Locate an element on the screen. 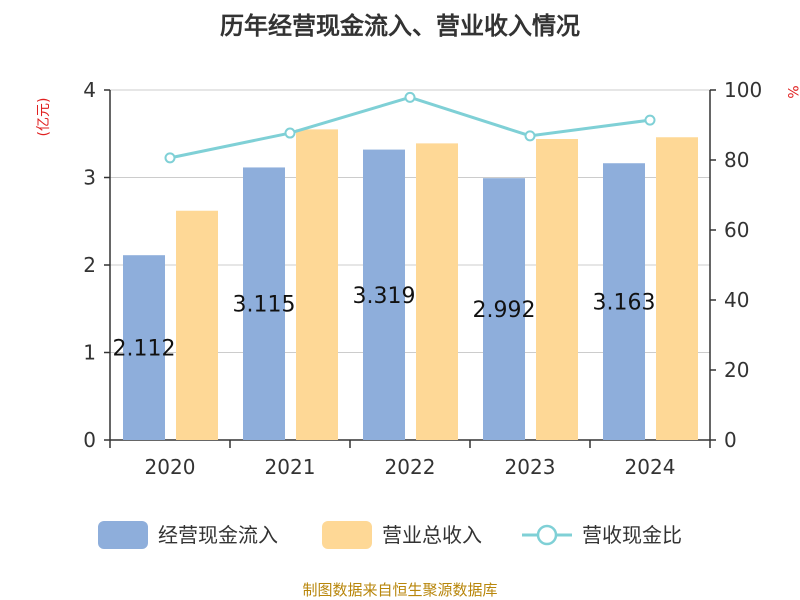 Image resolution: width=800 pixels, height=600 pixels. legend-label: 经营现金流入 is located at coordinates (218, 535).